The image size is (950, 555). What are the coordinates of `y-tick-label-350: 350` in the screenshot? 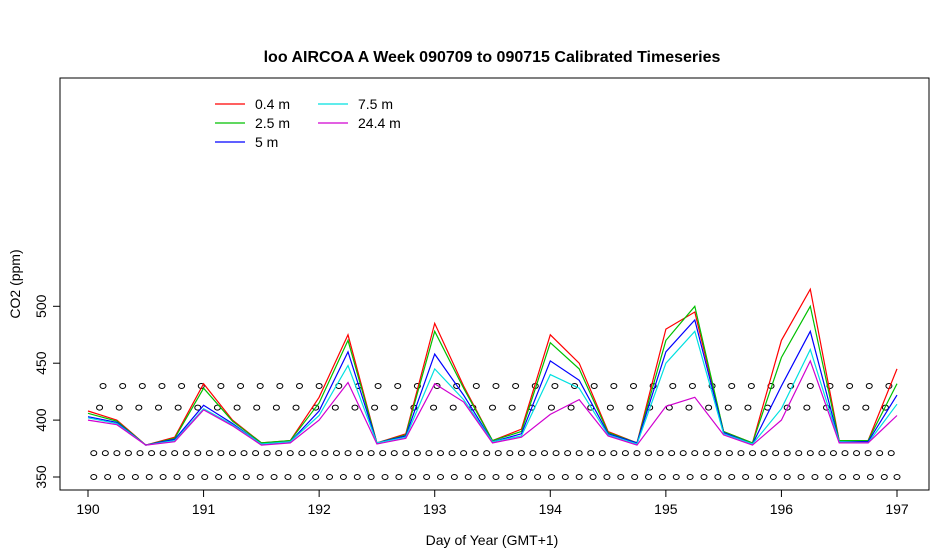 It's located at (41, 477).